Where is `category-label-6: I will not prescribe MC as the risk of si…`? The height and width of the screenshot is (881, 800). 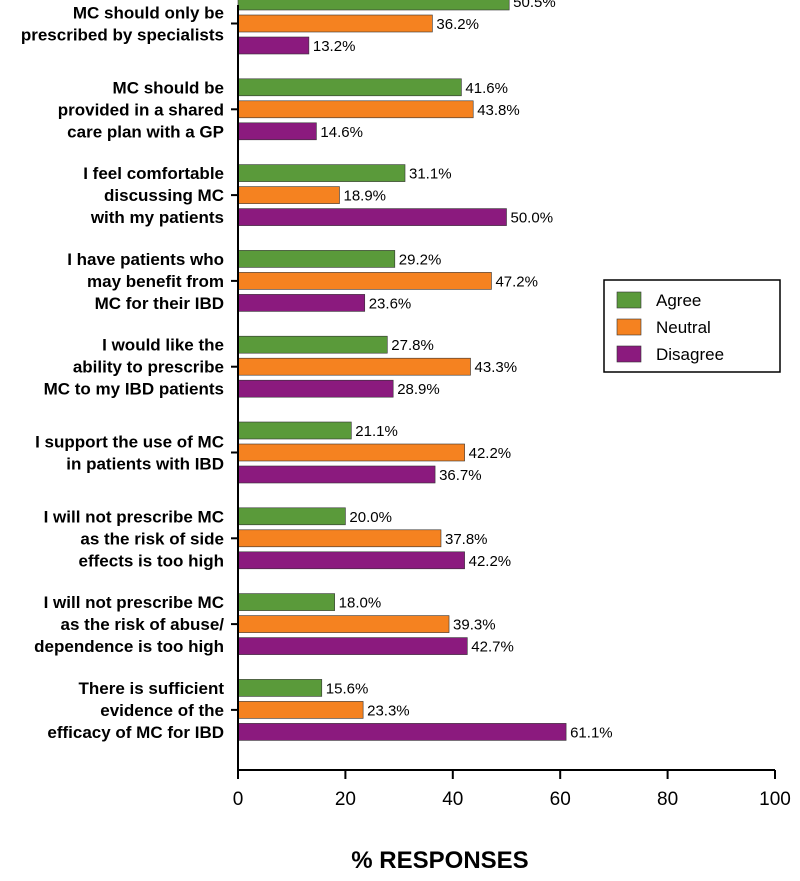
category-label-6: I will not prescribe MC as the risk of si… is located at coordinates (134, 538).